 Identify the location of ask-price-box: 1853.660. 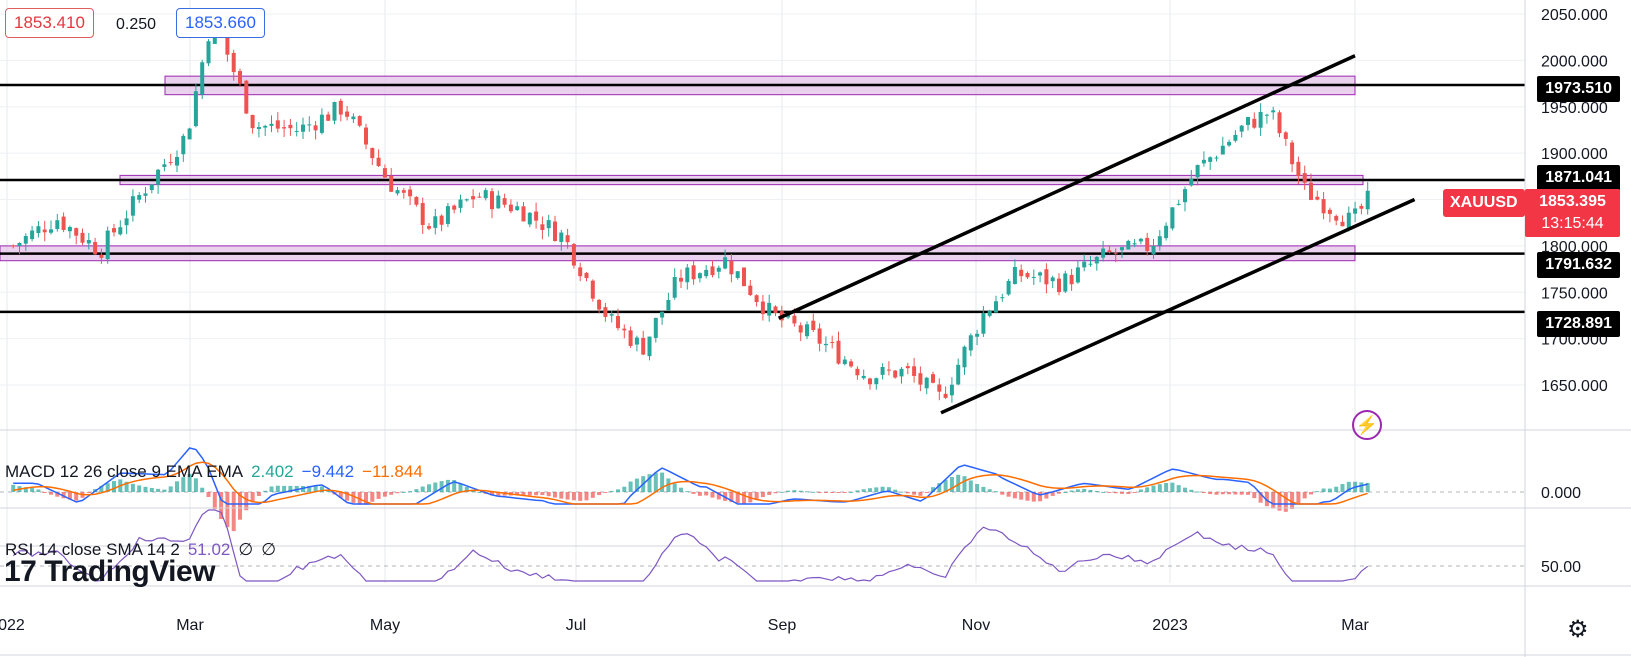
(220, 23).